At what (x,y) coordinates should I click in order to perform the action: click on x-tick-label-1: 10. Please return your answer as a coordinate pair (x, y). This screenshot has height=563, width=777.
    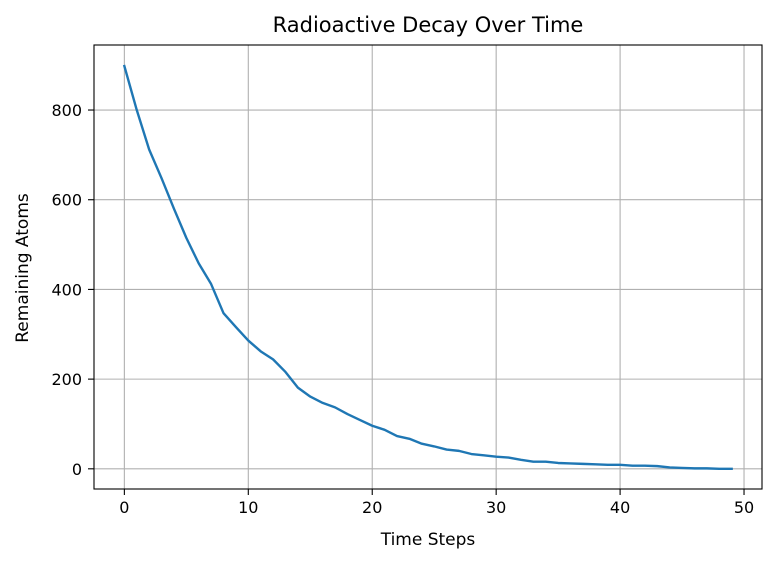
    Looking at the image, I should click on (248, 507).